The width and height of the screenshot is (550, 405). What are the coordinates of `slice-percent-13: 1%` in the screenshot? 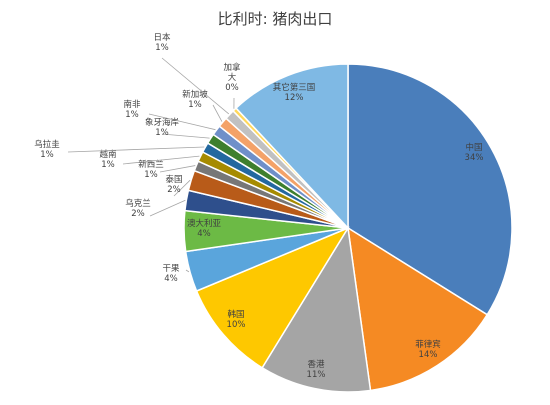 It's located at (132, 115).